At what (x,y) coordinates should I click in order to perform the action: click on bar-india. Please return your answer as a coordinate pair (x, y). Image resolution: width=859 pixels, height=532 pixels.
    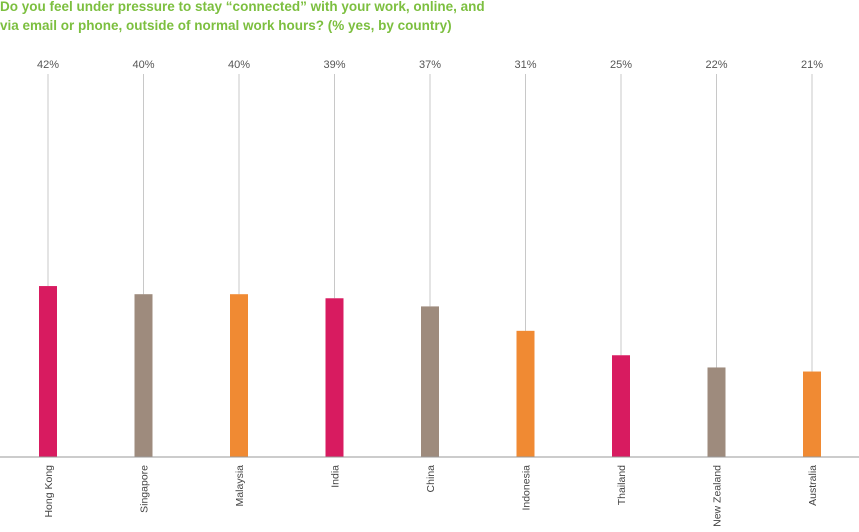
    Looking at the image, I should click on (334, 377).